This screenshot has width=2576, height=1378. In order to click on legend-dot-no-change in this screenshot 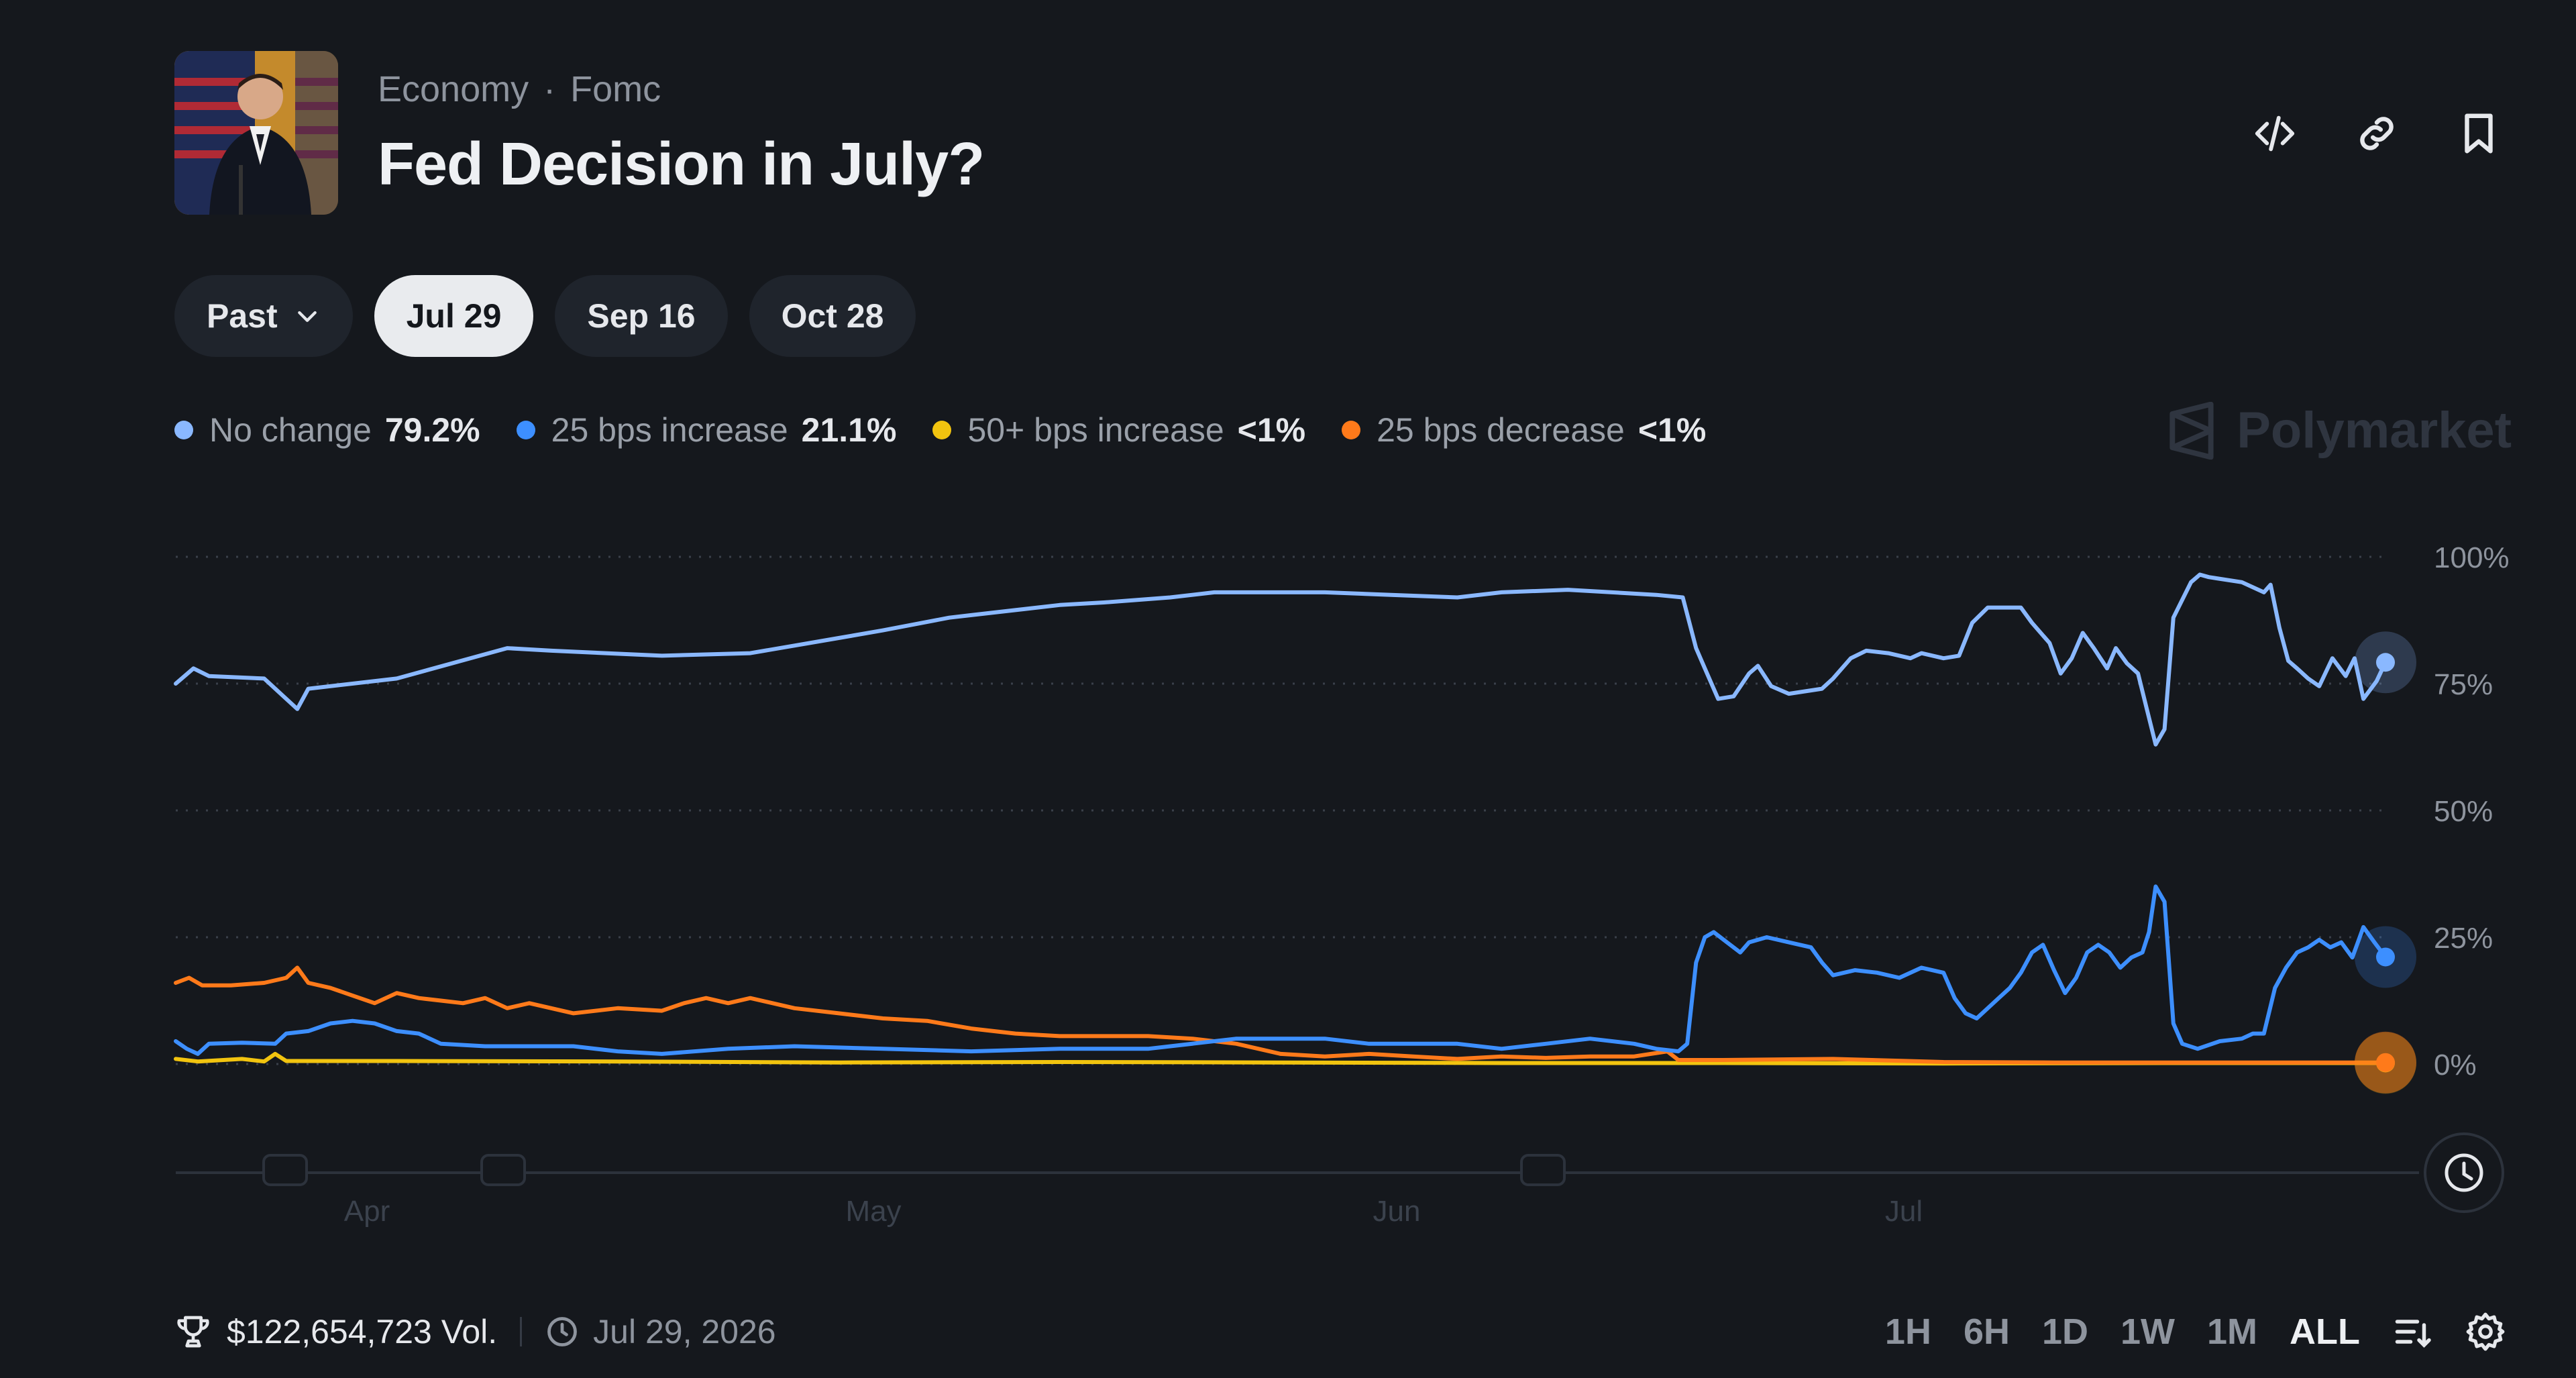, I will do `click(183, 430)`.